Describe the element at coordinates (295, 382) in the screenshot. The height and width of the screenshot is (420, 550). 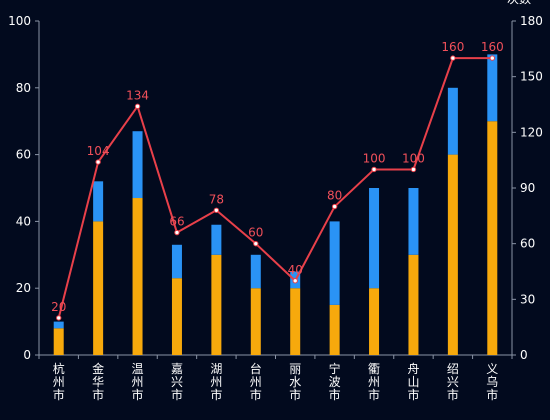
I see `category-label: 丽水市` at that location.